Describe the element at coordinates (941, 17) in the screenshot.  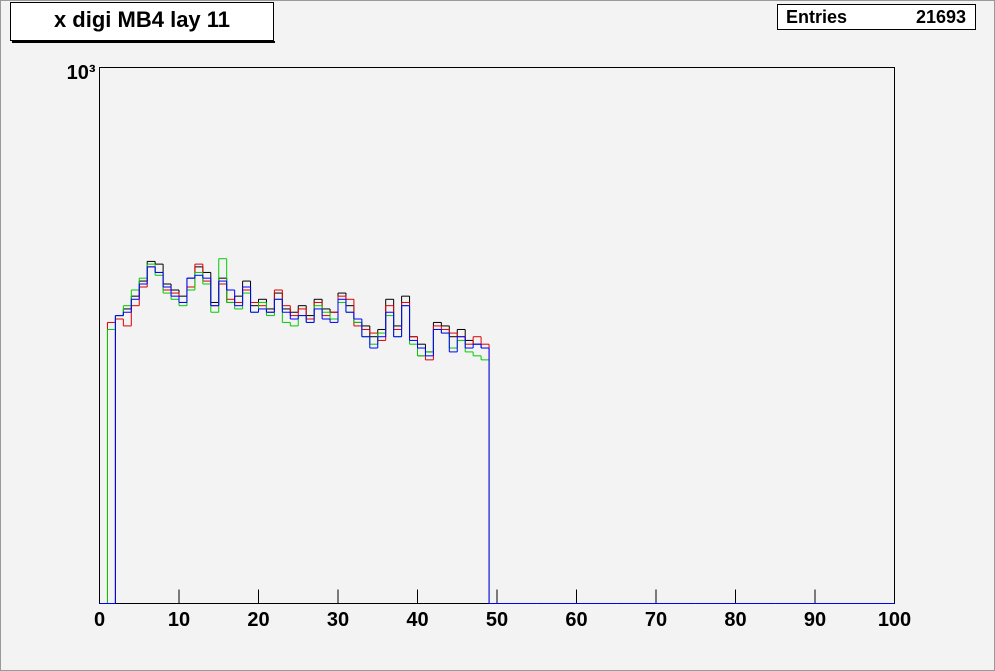
I see `stats-value: 21693` at that location.